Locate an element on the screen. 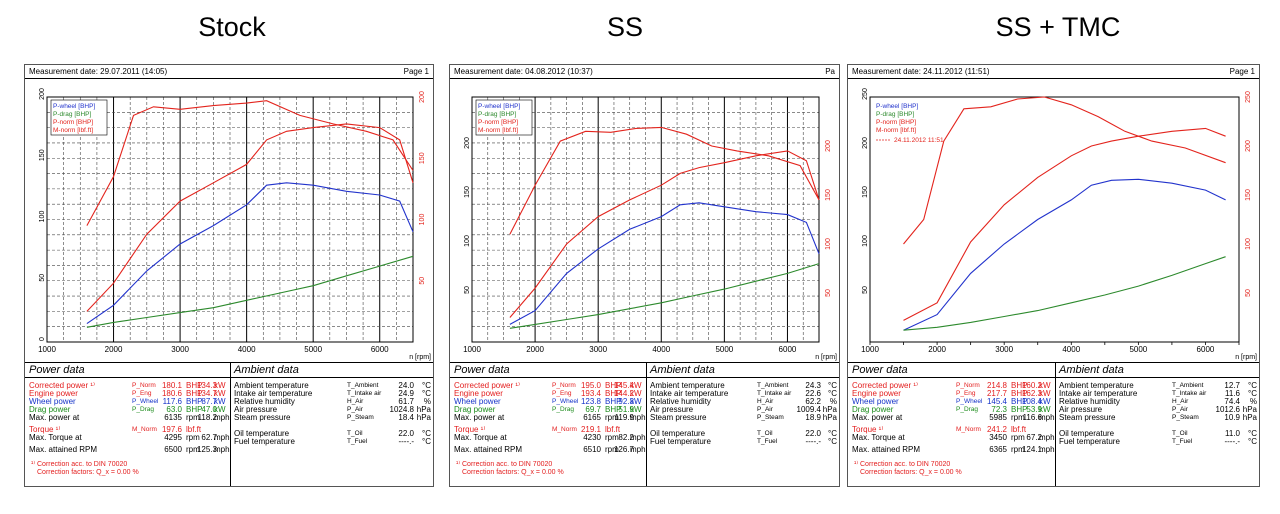 Image resolution: width=1280 pixels, height=514 pixels. ambient-row: Intake air temperature T_Intake air 11.6 °C is located at coordinates (1157, 393).